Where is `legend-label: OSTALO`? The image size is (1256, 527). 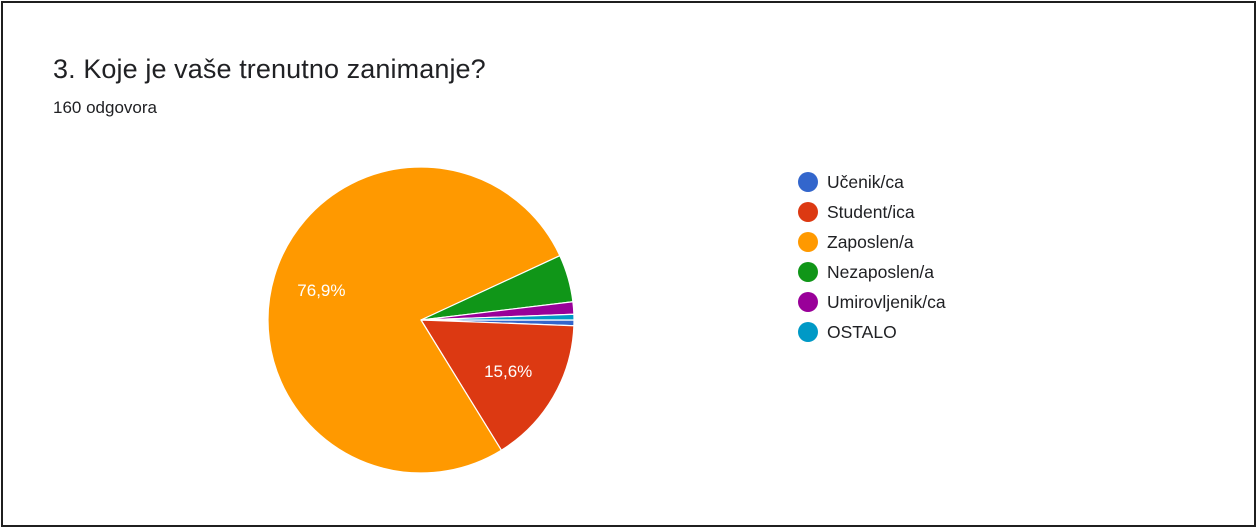
legend-label: OSTALO is located at coordinates (862, 331).